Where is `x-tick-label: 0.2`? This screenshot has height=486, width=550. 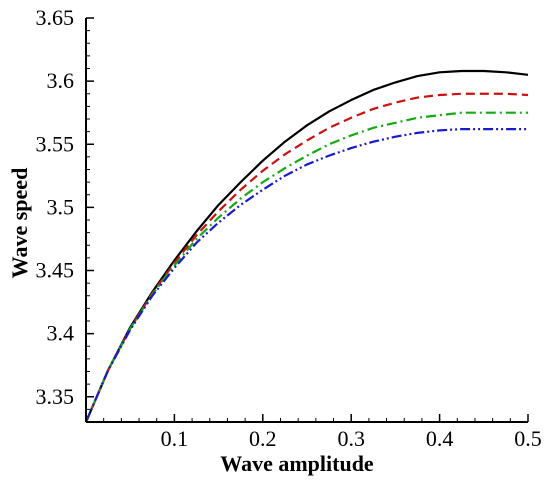
x-tick-label: 0.2 is located at coordinates (263, 438).